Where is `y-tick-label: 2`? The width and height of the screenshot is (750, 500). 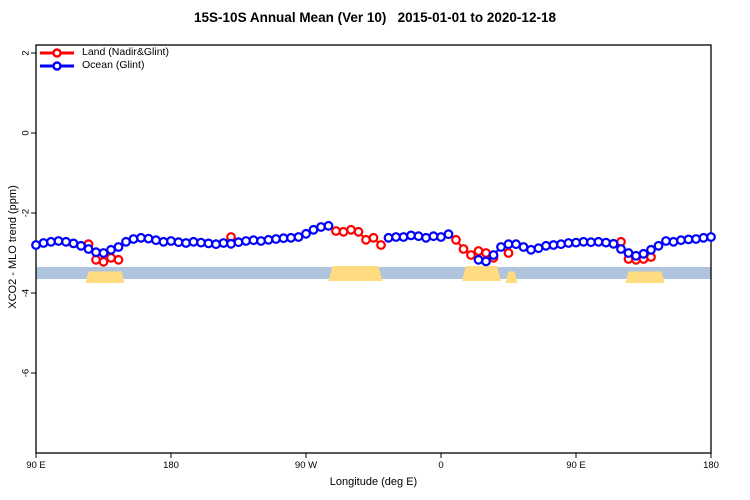 y-tick-label: 2 is located at coordinates (26, 52).